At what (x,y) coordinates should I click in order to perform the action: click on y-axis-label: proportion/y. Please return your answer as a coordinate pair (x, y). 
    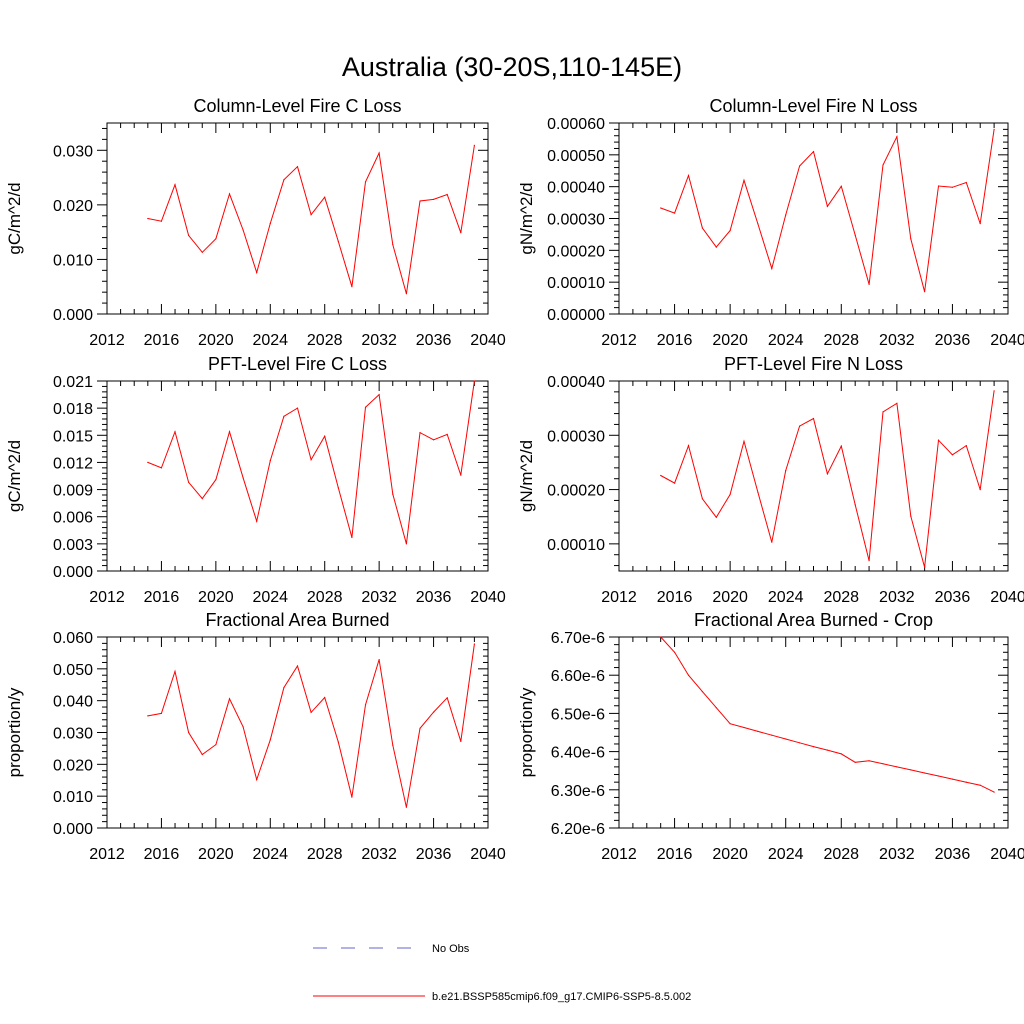
    Looking at the image, I should click on (526, 732).